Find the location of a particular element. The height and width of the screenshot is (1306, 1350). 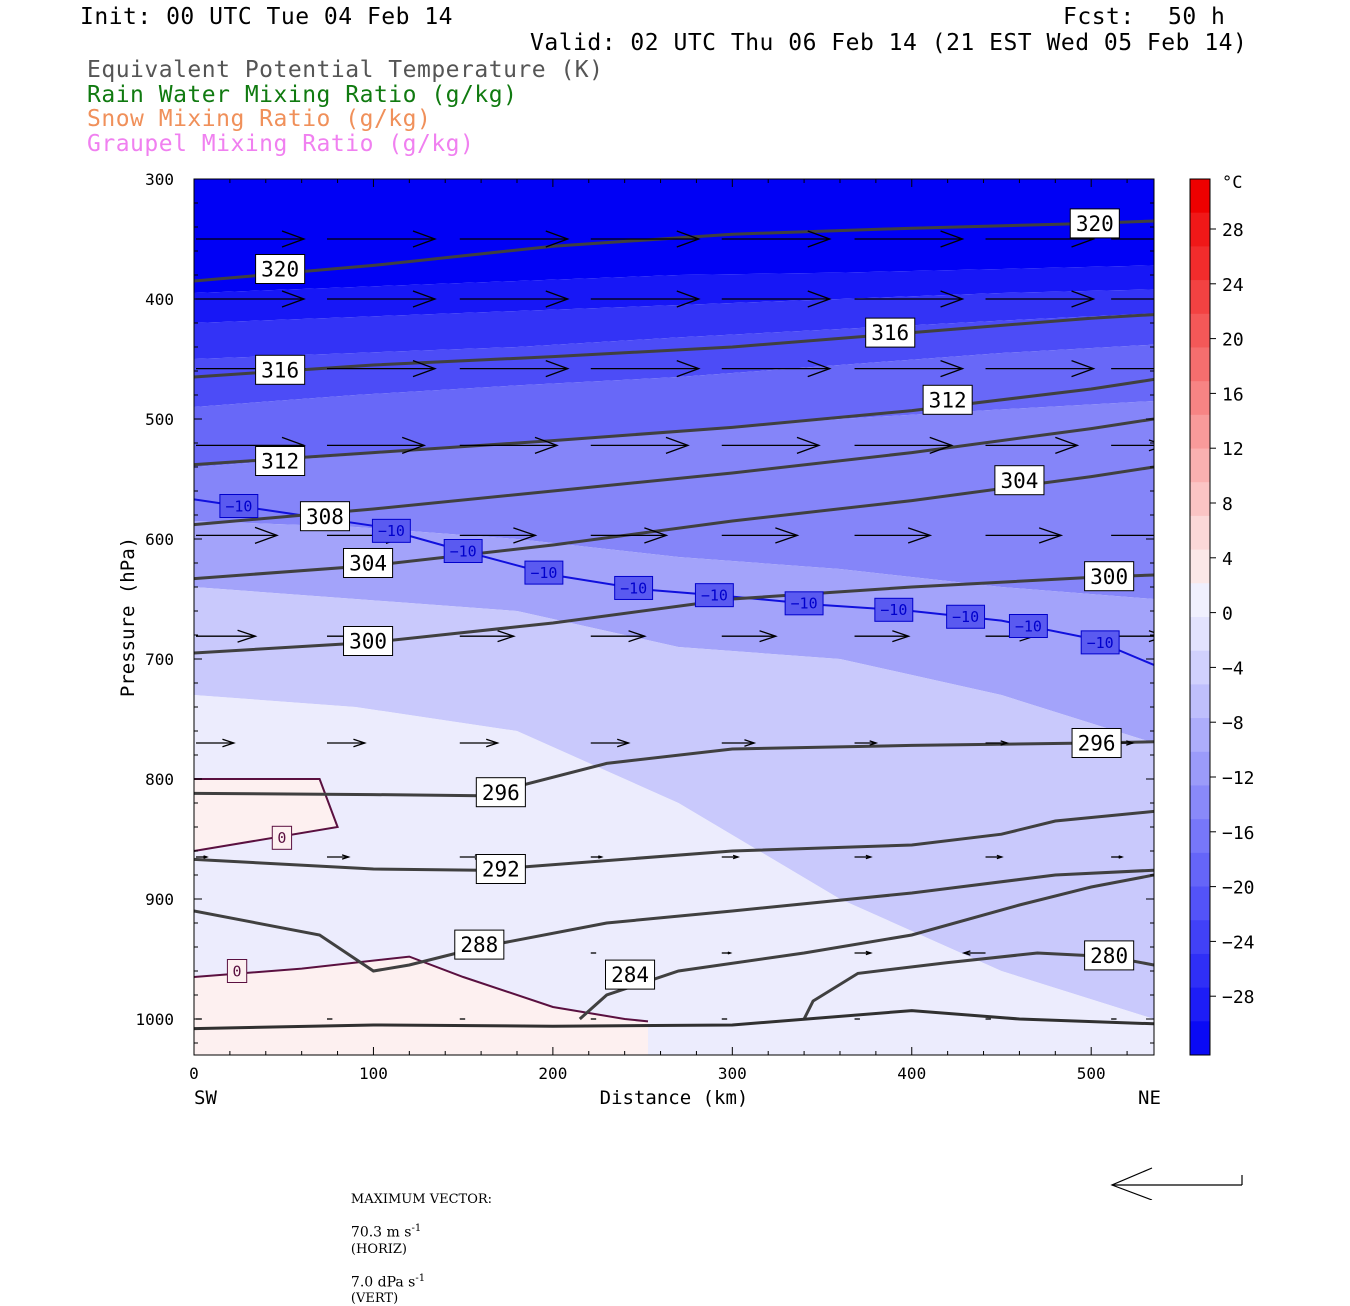

contour-label-text: 0 is located at coordinates (237, 971).